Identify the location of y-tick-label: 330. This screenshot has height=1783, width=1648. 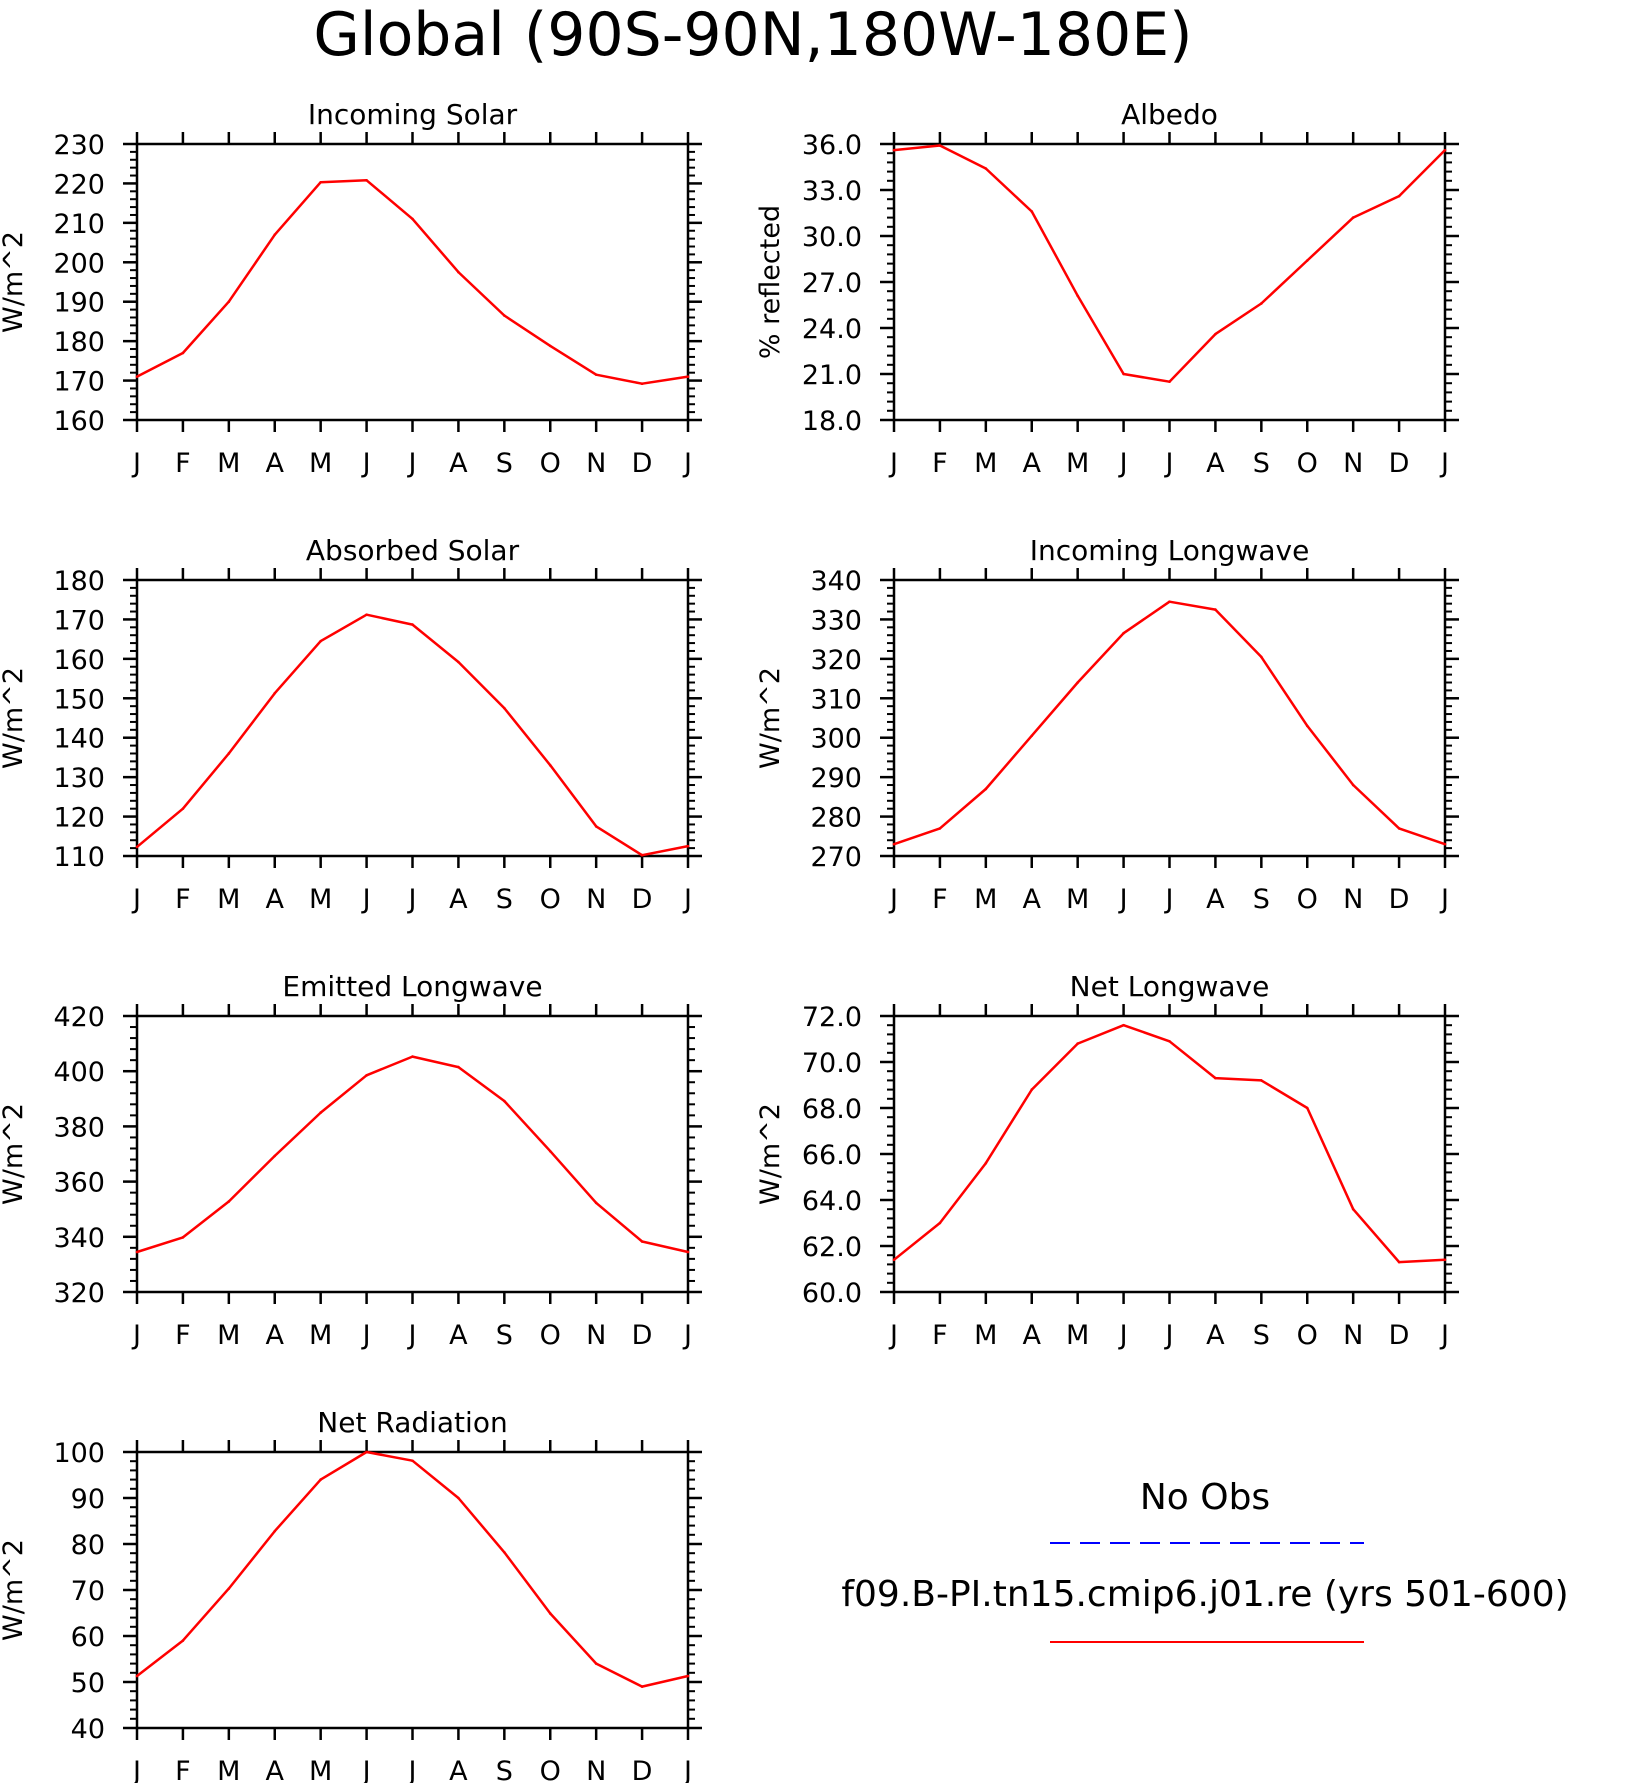
(836, 620).